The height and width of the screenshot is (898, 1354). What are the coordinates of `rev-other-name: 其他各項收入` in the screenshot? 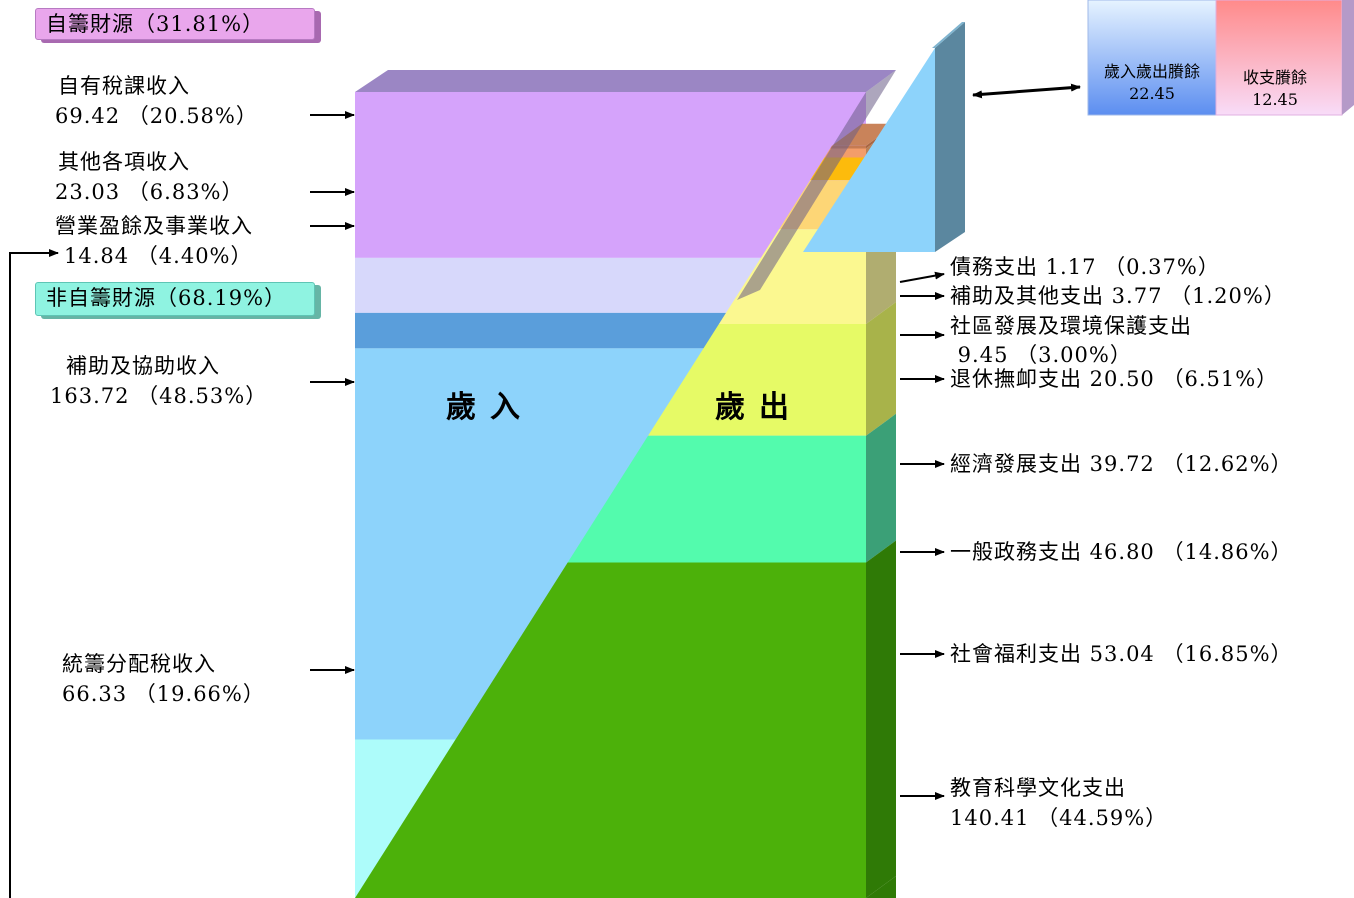 It's located at (124, 162).